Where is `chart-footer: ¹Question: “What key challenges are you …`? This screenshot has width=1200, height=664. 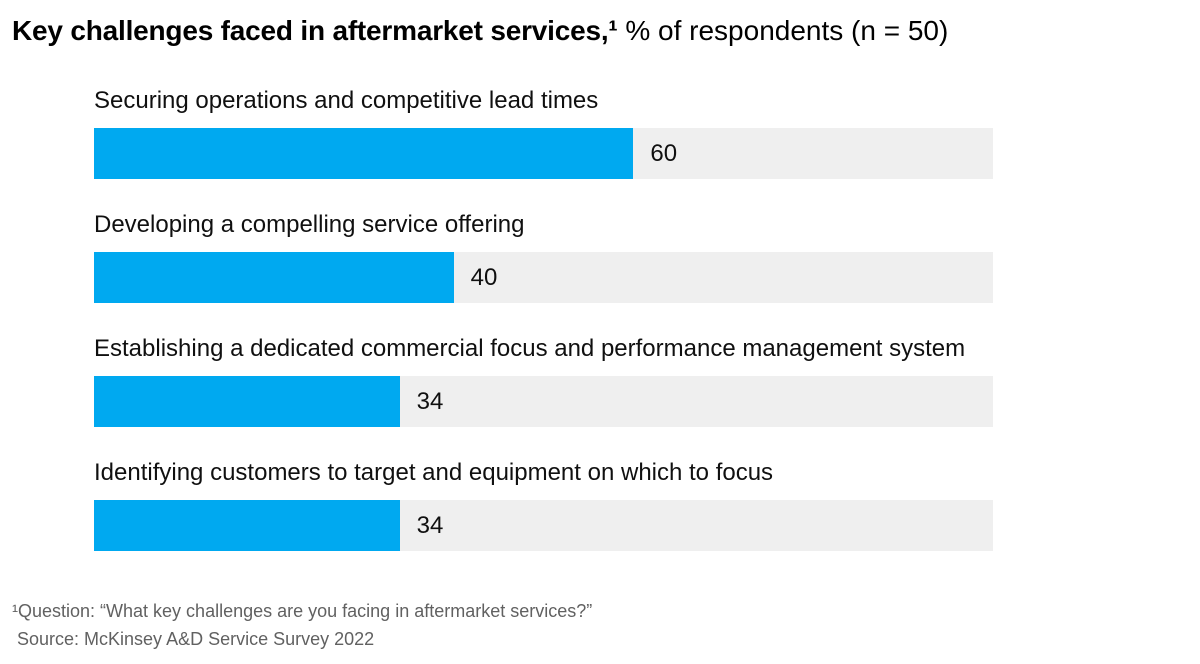
chart-footer: ¹Question: “What key challenges are you … is located at coordinates (606, 625).